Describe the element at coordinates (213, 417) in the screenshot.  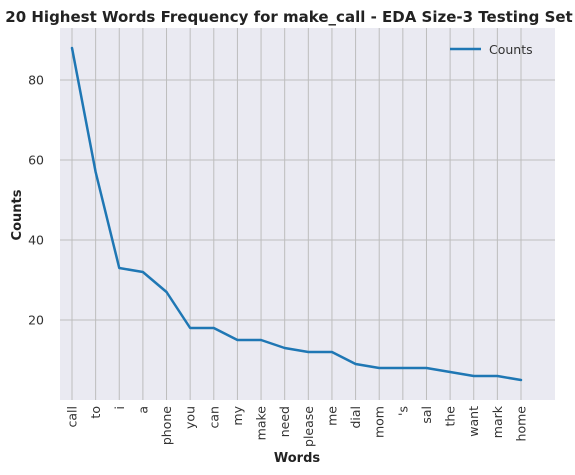
I see `x-tick-label: can` at that location.